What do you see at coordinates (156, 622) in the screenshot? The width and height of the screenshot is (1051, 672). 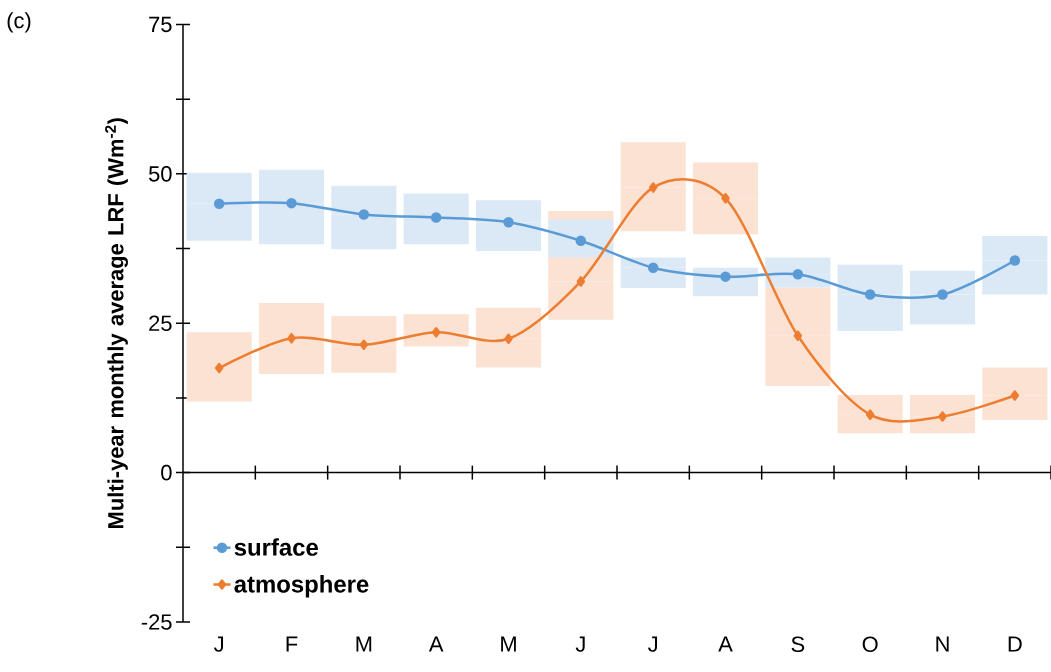 I see `y-tick-label: -25` at bounding box center [156, 622].